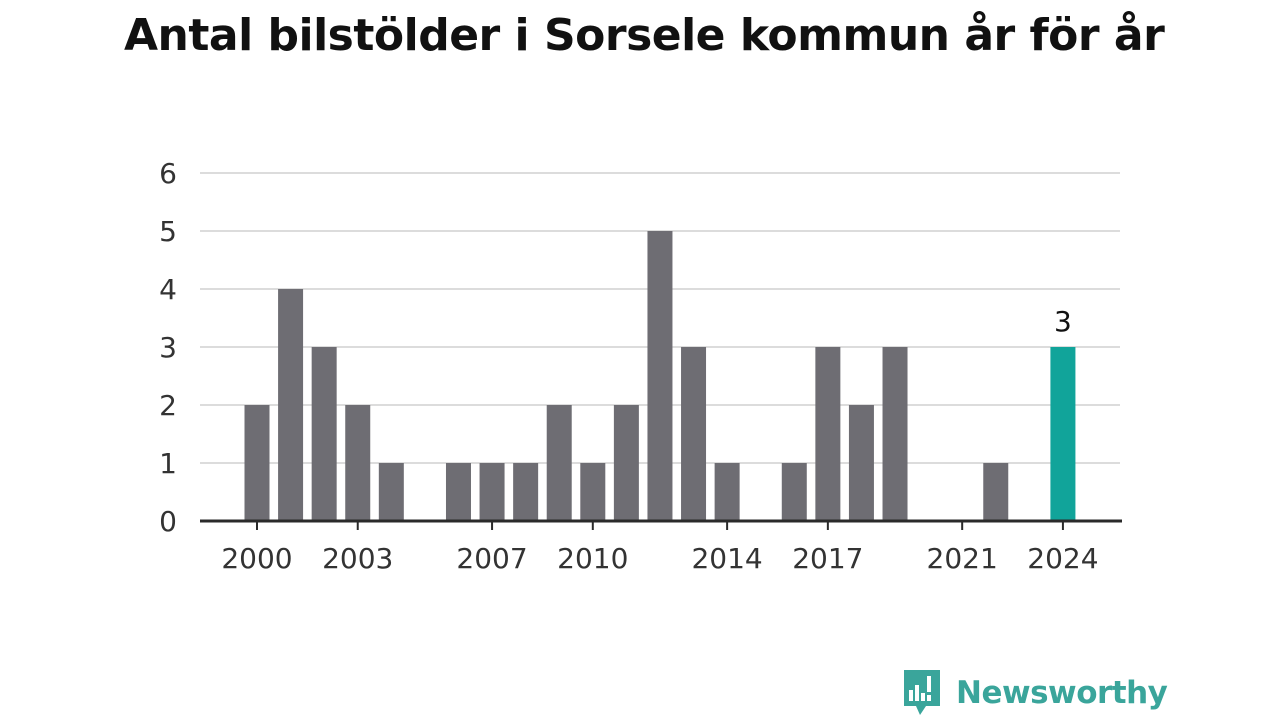 The height and width of the screenshot is (720, 1280). What do you see at coordinates (827, 558) in the screenshot?
I see `x-tick-label: 2017` at bounding box center [827, 558].